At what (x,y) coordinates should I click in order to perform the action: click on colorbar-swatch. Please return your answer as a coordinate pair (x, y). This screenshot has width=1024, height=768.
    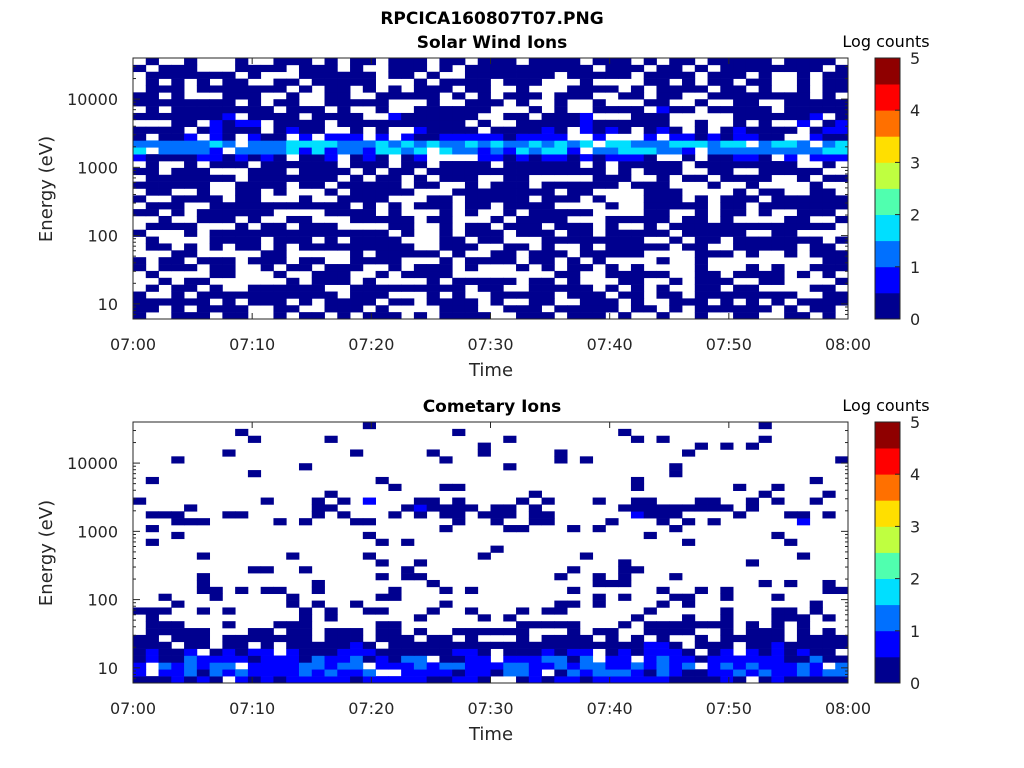
    Looking at the image, I should click on (887, 201).